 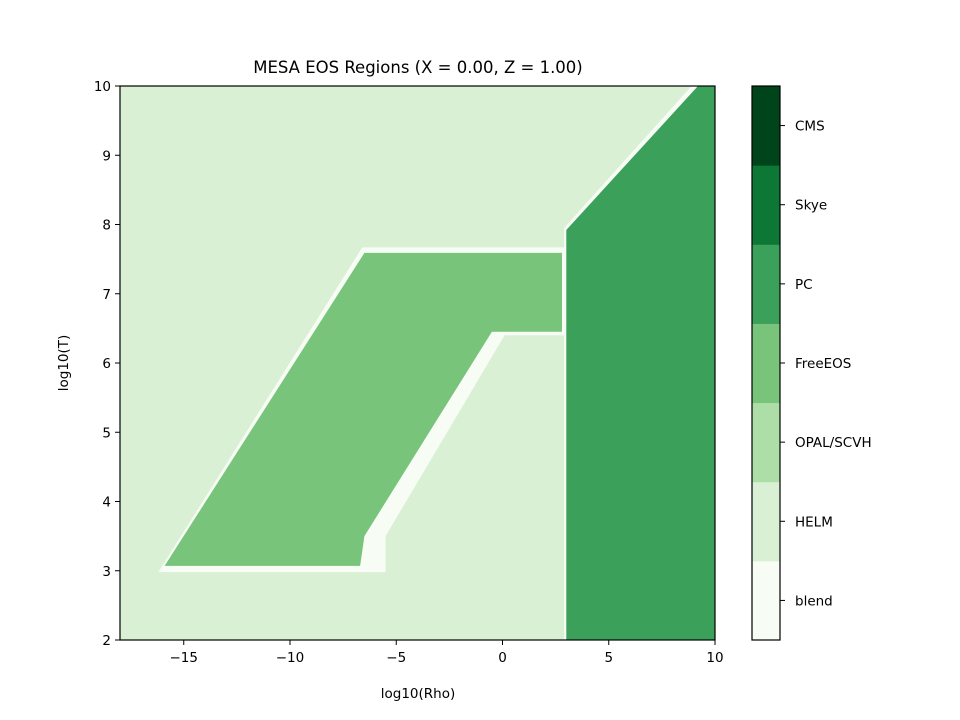 What do you see at coordinates (447, 653) in the screenshot?
I see `x-axis: −15 −10 −5 0 5 10` at bounding box center [447, 653].